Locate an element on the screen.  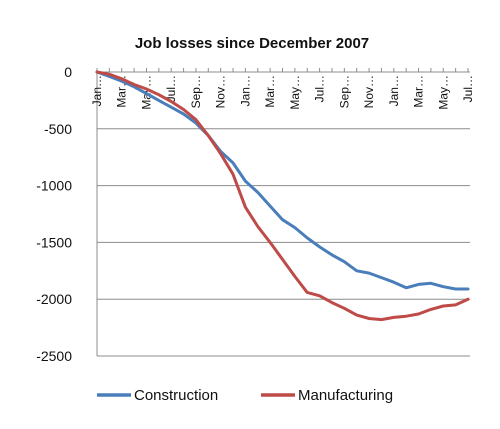
y-tick-label: 0 is located at coordinates (68, 72).